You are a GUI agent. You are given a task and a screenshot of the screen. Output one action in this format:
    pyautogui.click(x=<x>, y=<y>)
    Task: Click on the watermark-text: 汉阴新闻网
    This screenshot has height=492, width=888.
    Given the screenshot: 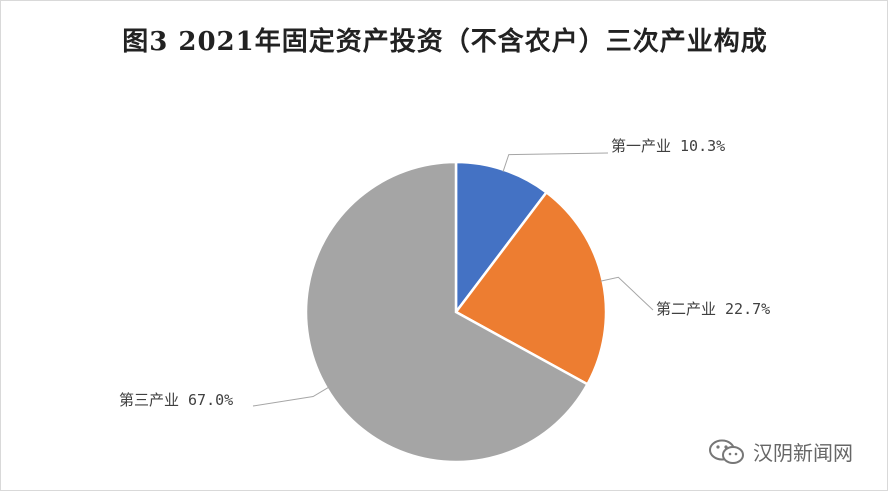 What is the action you would take?
    pyautogui.click(x=803, y=451)
    